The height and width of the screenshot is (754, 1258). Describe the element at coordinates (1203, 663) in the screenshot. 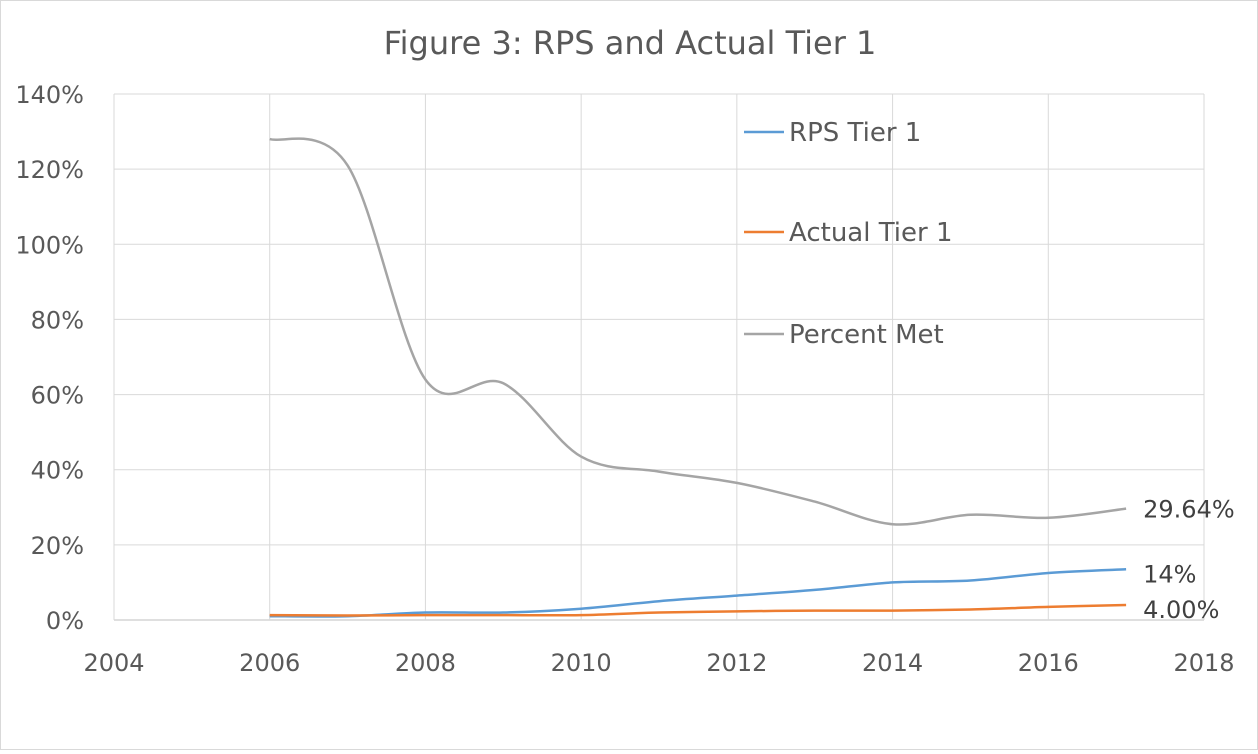

I see `x-tick-label: 2018` at that location.